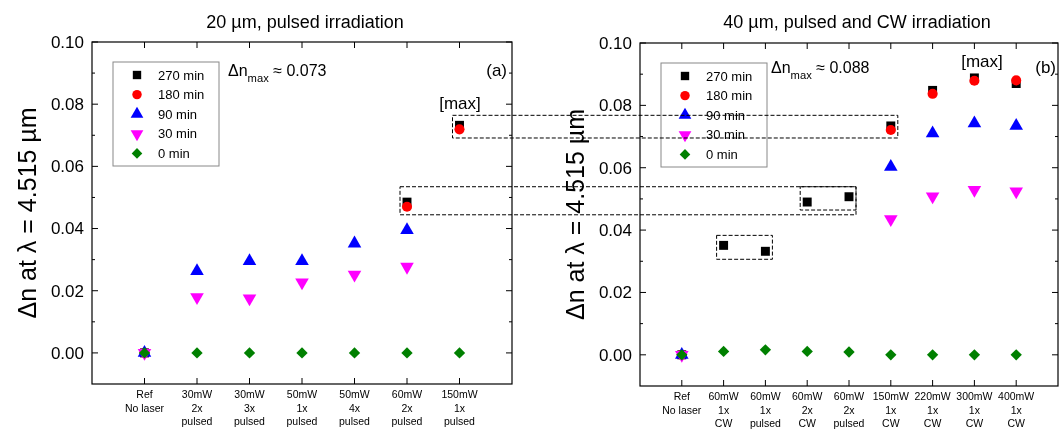 The image size is (1063, 435). What do you see at coordinates (459, 407) in the screenshot?
I see `x-tick-label: 150mW 1x pulsed` at bounding box center [459, 407].